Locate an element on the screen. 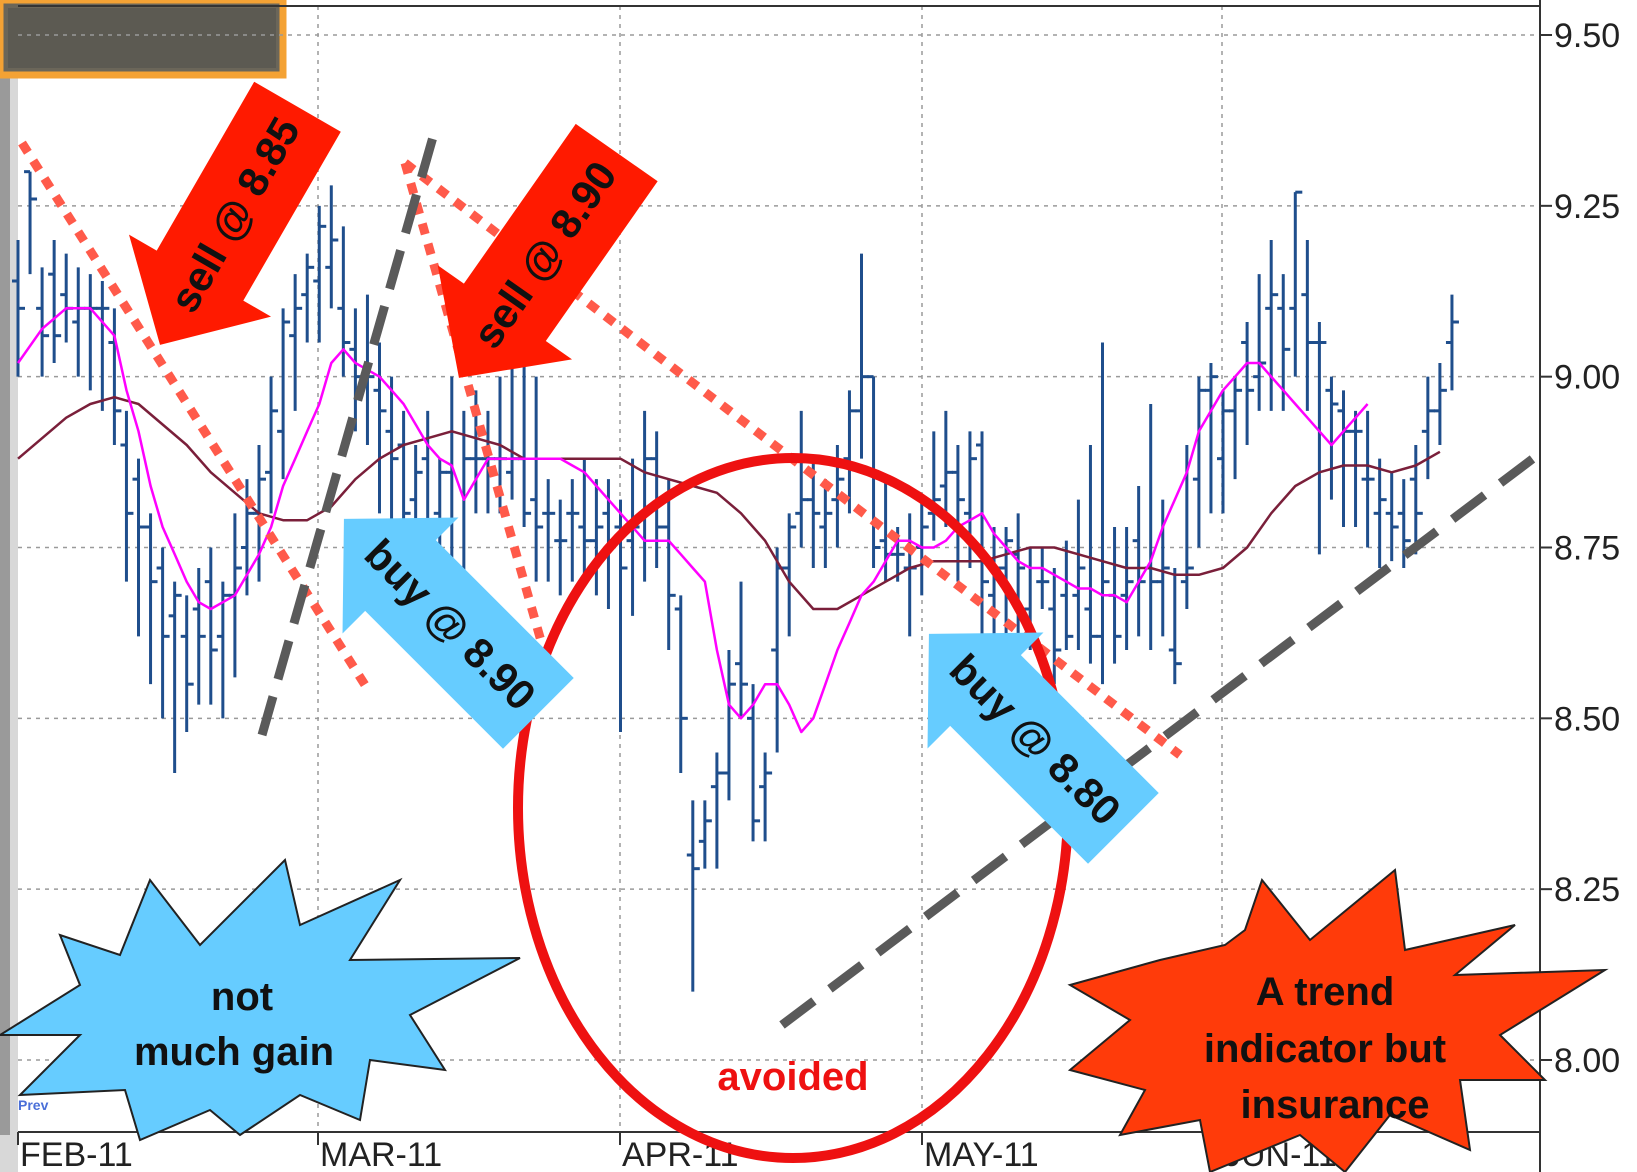 This screenshot has width=1637, height=1172. burst-right-line3: insurance is located at coordinates (1335, 1105).